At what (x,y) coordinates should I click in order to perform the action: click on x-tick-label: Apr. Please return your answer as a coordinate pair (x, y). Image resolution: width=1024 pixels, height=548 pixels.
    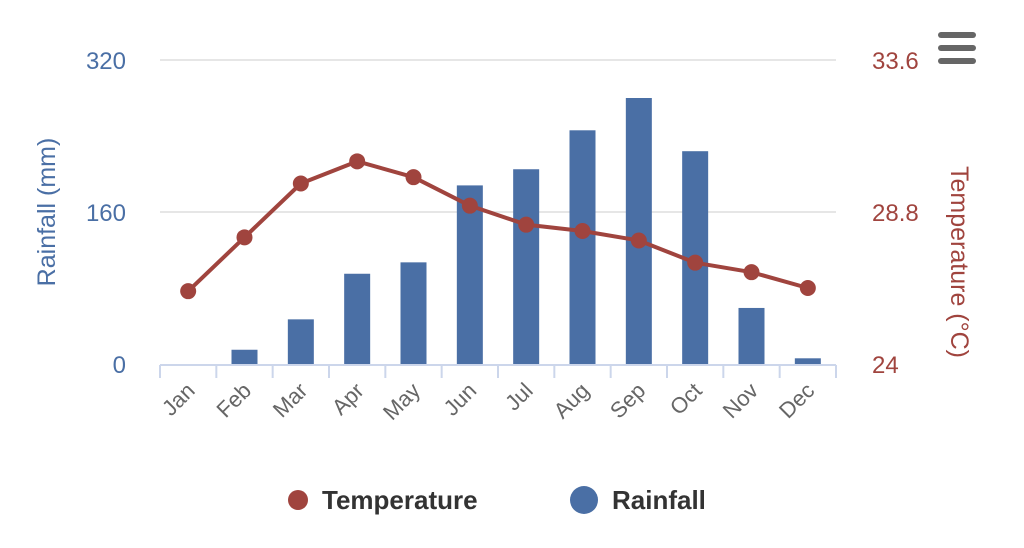
    Looking at the image, I should click on (348, 399).